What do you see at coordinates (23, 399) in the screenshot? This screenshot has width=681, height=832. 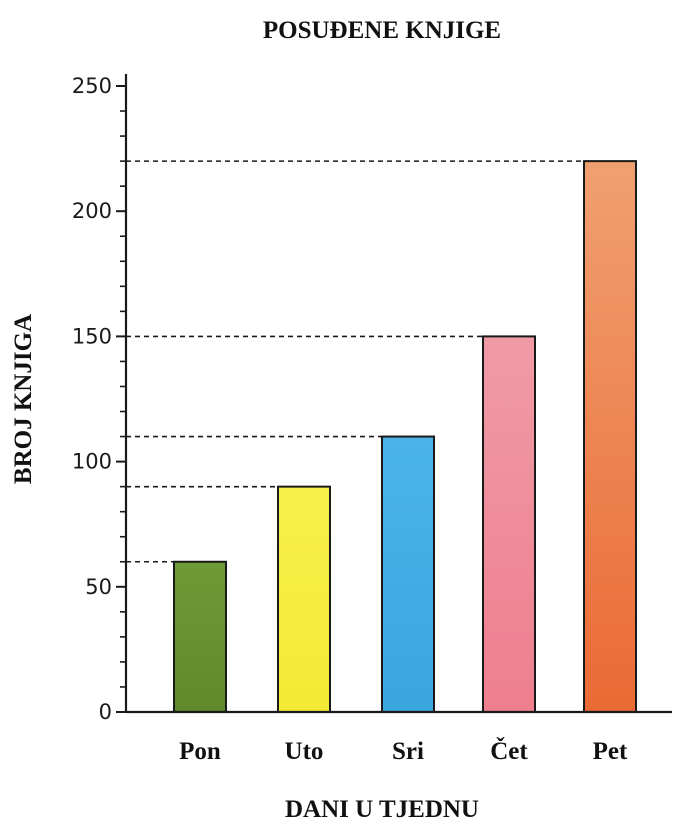 I see `y-axis-label: BROJ KNJIGA` at bounding box center [23, 399].